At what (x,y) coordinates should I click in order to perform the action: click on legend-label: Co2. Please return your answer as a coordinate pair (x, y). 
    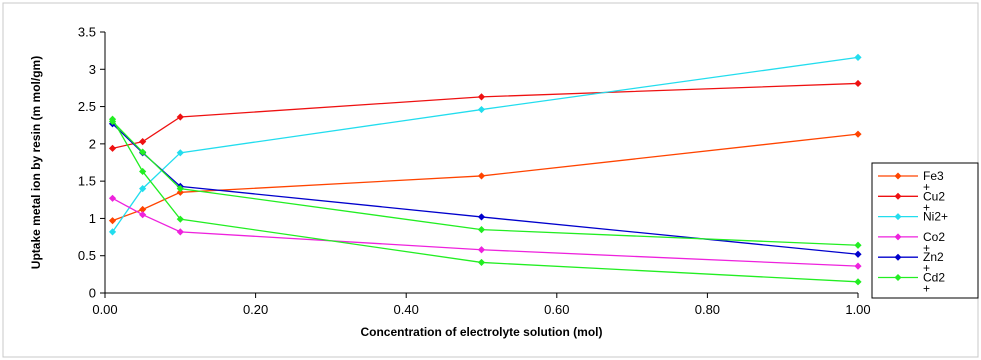
    Looking at the image, I should click on (934, 237).